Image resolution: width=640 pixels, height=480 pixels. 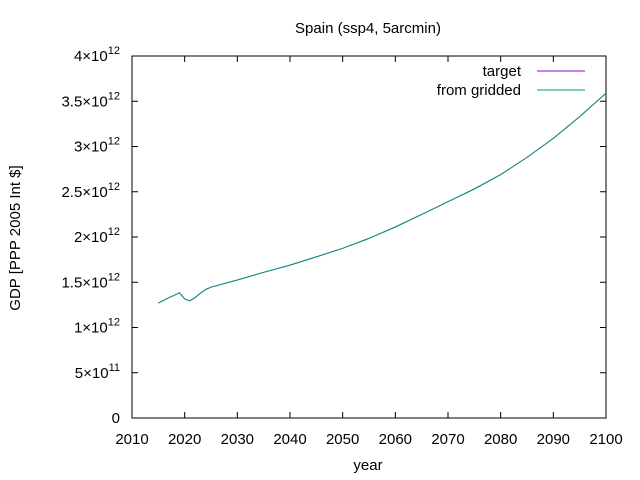 I want to click on x-tick-label: 2080, so click(x=500, y=439).